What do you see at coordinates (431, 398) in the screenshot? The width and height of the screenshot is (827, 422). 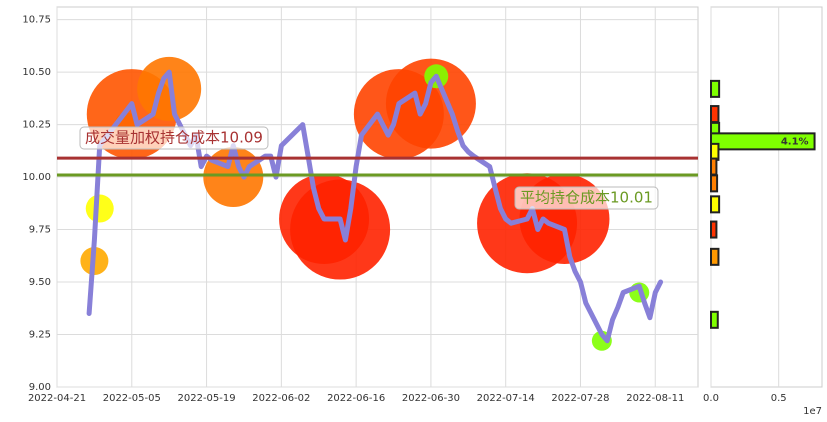 I see `x-tick-label: 2022-06-30` at bounding box center [431, 398].